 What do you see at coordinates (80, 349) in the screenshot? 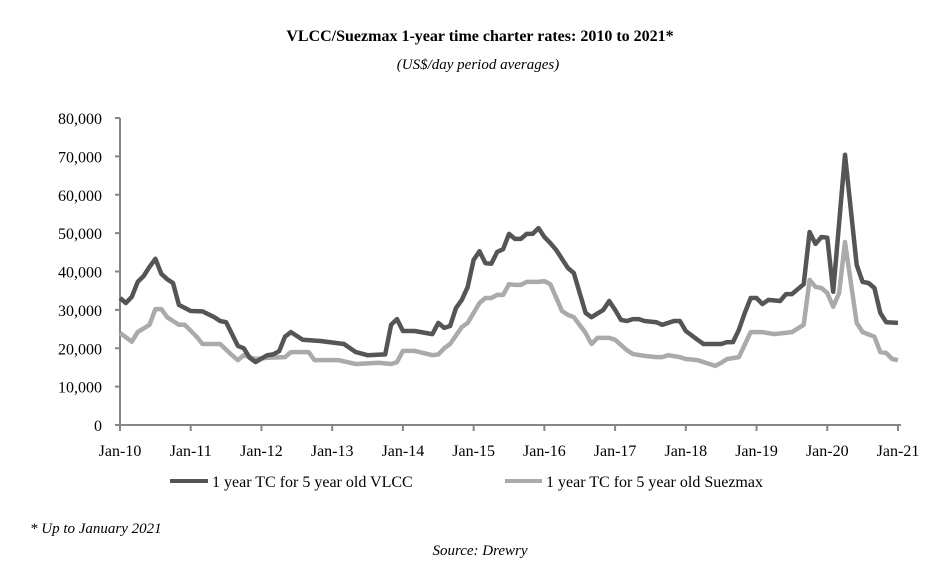
I see `y-tick-label: 20,000` at bounding box center [80, 349].